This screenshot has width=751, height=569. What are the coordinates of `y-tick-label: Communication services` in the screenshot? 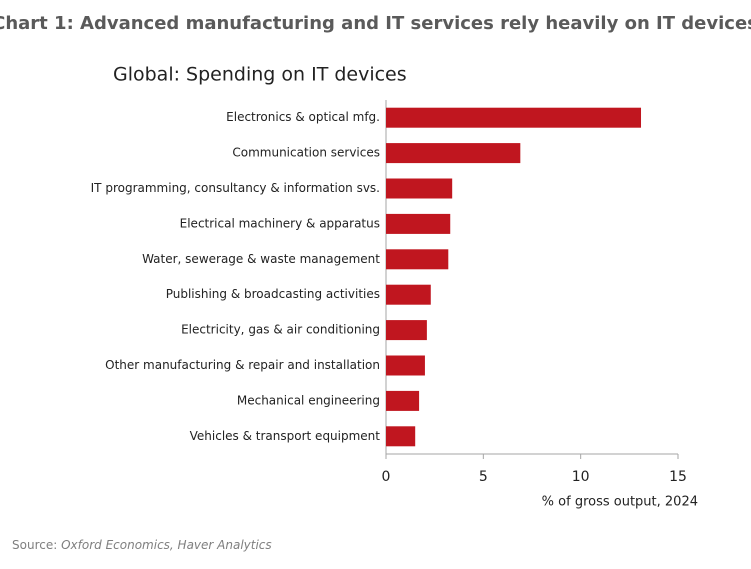 It's located at (306, 153).